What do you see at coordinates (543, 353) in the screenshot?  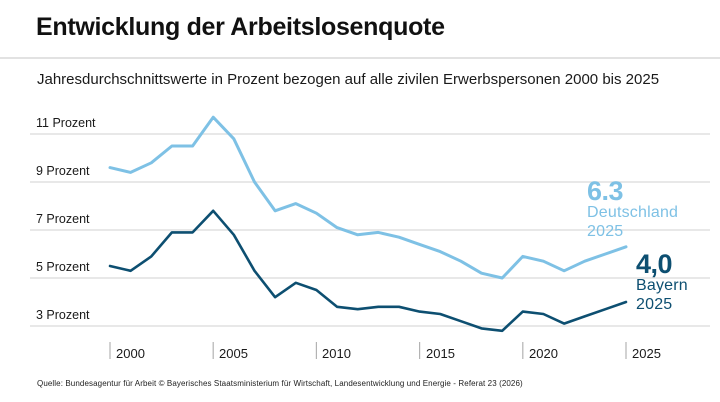 I see `x-axis-label: 2020` at bounding box center [543, 353].